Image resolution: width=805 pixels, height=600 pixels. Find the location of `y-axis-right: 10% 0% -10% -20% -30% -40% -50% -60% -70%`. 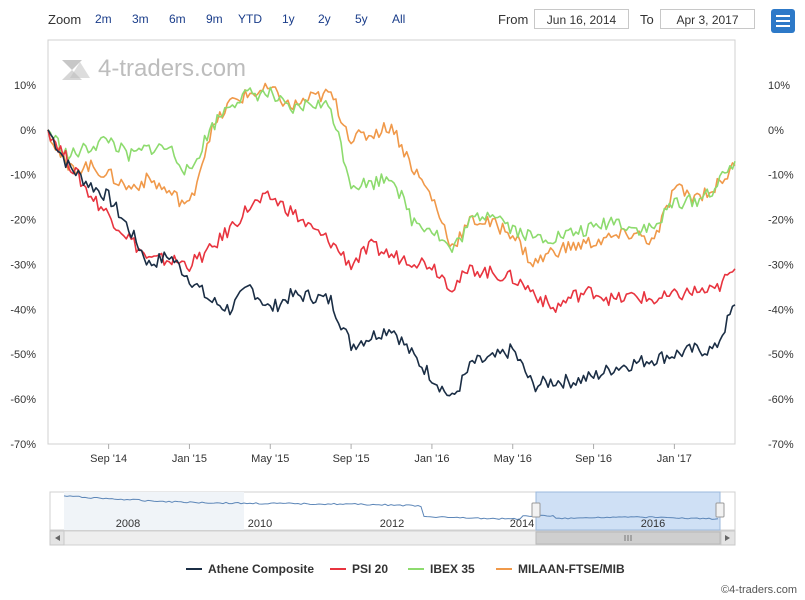

y-axis-right: 10% 0% -10% -20% -30% -40% -50% -60% -70% is located at coordinates (781, 265).